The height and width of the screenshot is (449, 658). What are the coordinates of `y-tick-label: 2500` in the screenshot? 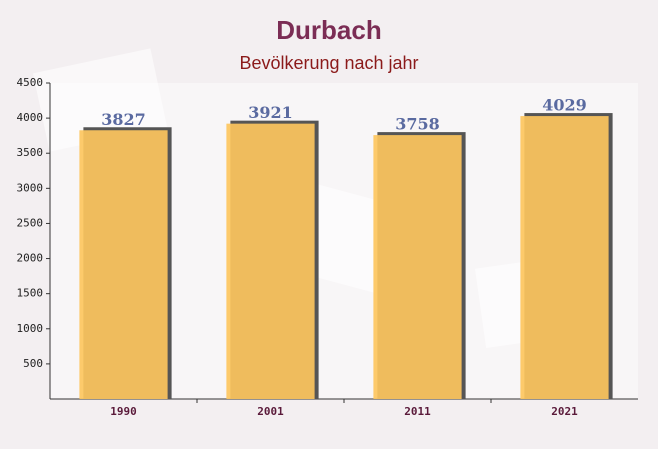 It's located at (30, 222).